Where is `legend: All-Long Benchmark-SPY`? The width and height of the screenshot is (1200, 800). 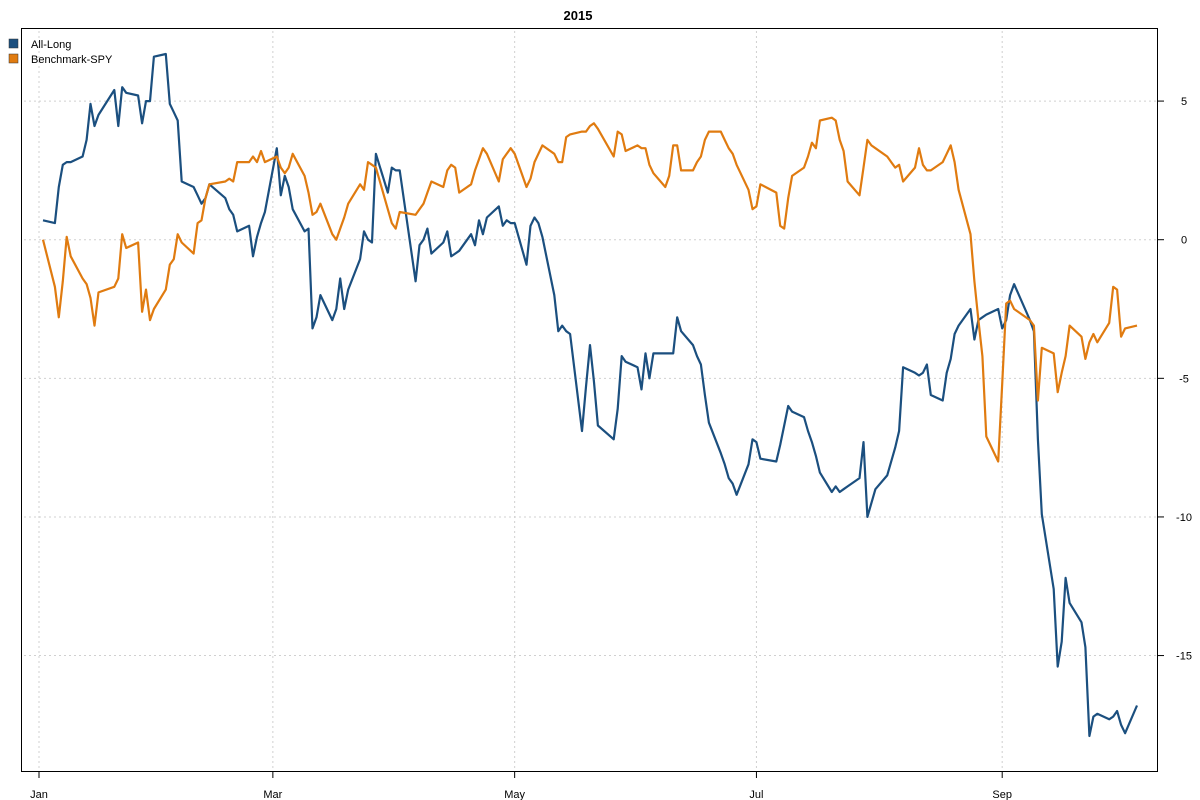
legend: All-Long Benchmark-SPY is located at coordinates (60, 52).